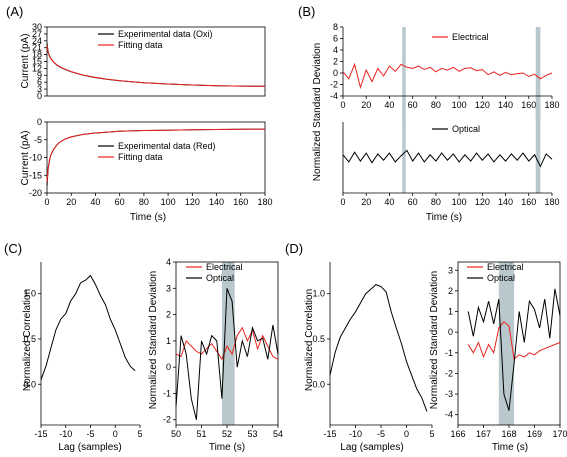  I want to click on x-tick-label-d-left-0: -15, so click(329, 434).